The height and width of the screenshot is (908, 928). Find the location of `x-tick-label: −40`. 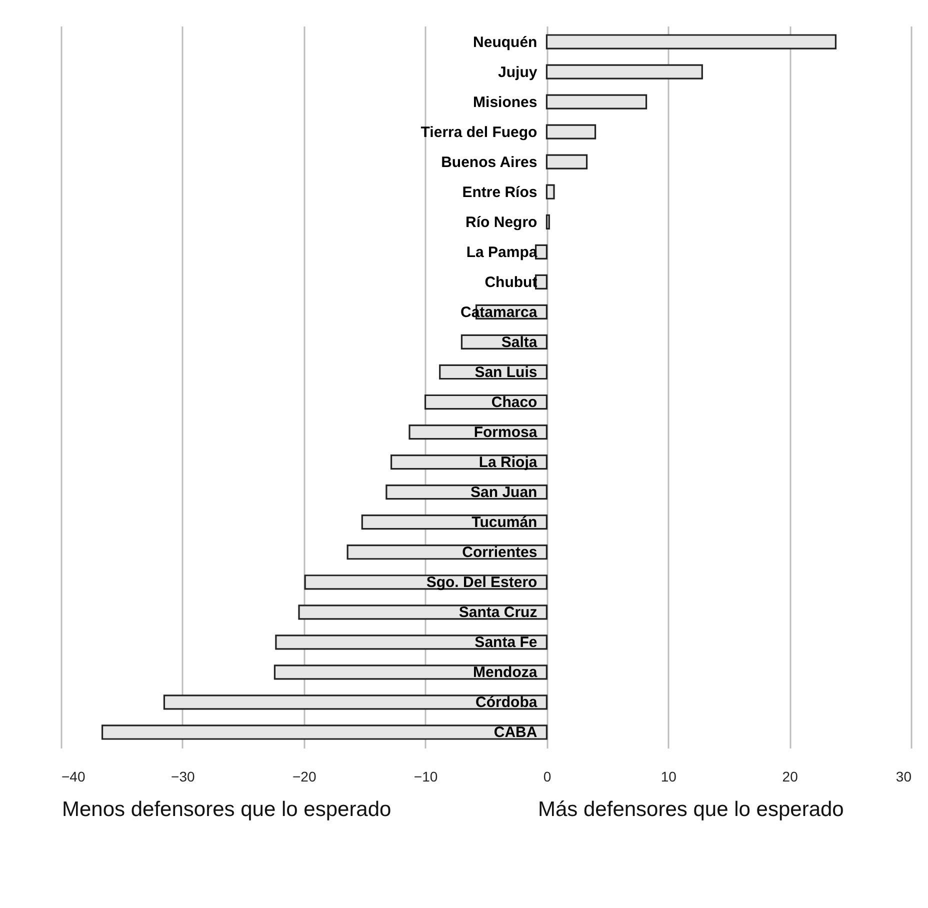

x-tick-label: −40 is located at coordinates (74, 776).